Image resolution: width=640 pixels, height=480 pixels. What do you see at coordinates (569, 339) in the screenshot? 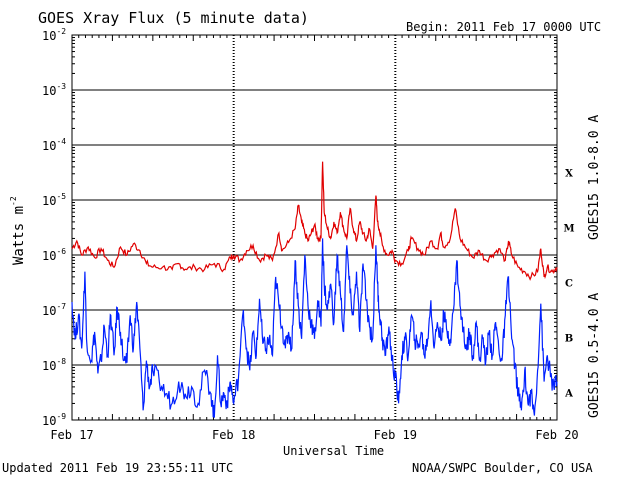
I see `flare-class-label: B` at bounding box center [569, 339].